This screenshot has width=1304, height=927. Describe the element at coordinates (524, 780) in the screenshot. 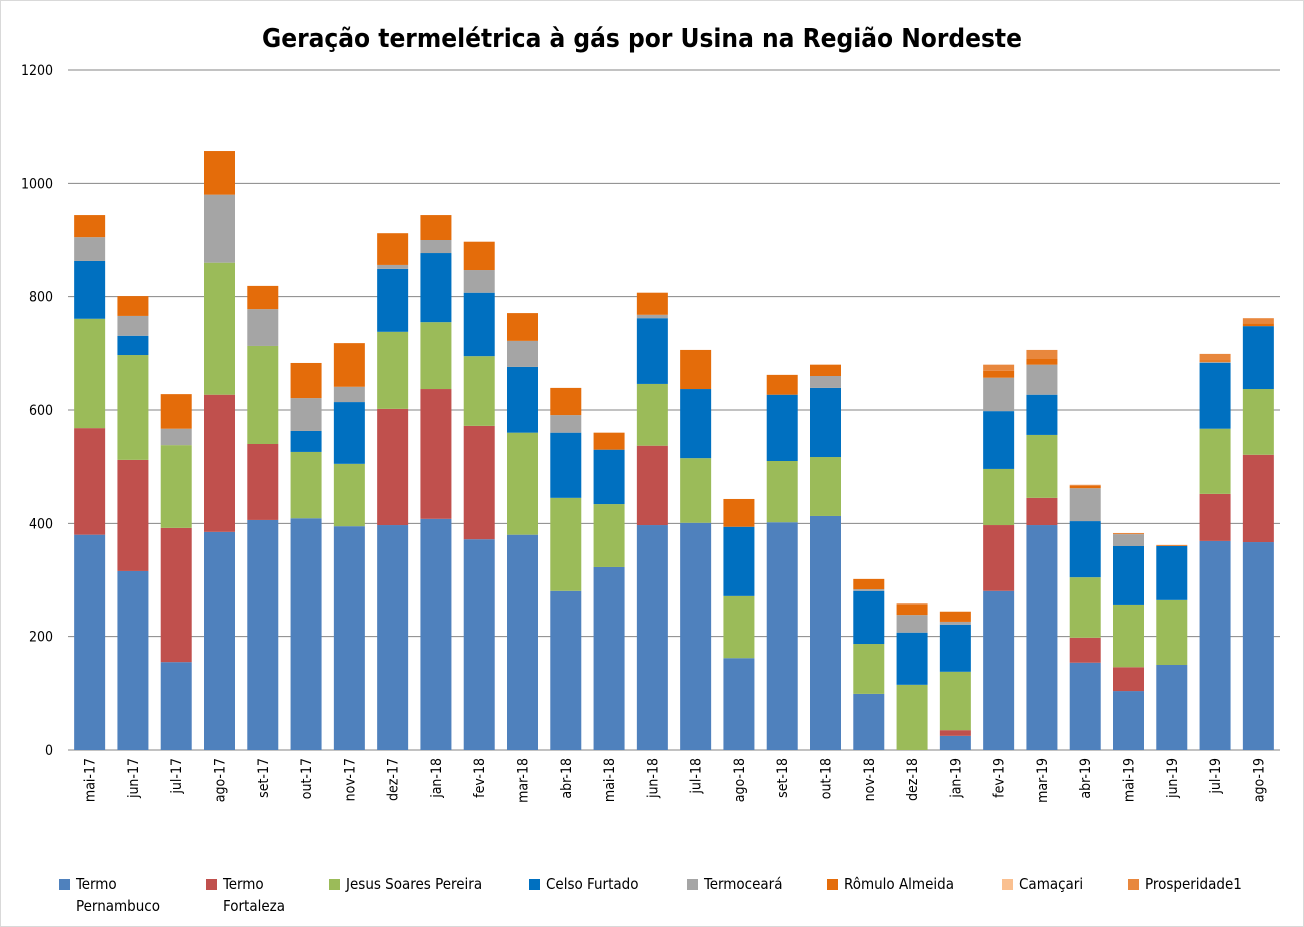

I see `x-tick-label: mar-18` at that location.